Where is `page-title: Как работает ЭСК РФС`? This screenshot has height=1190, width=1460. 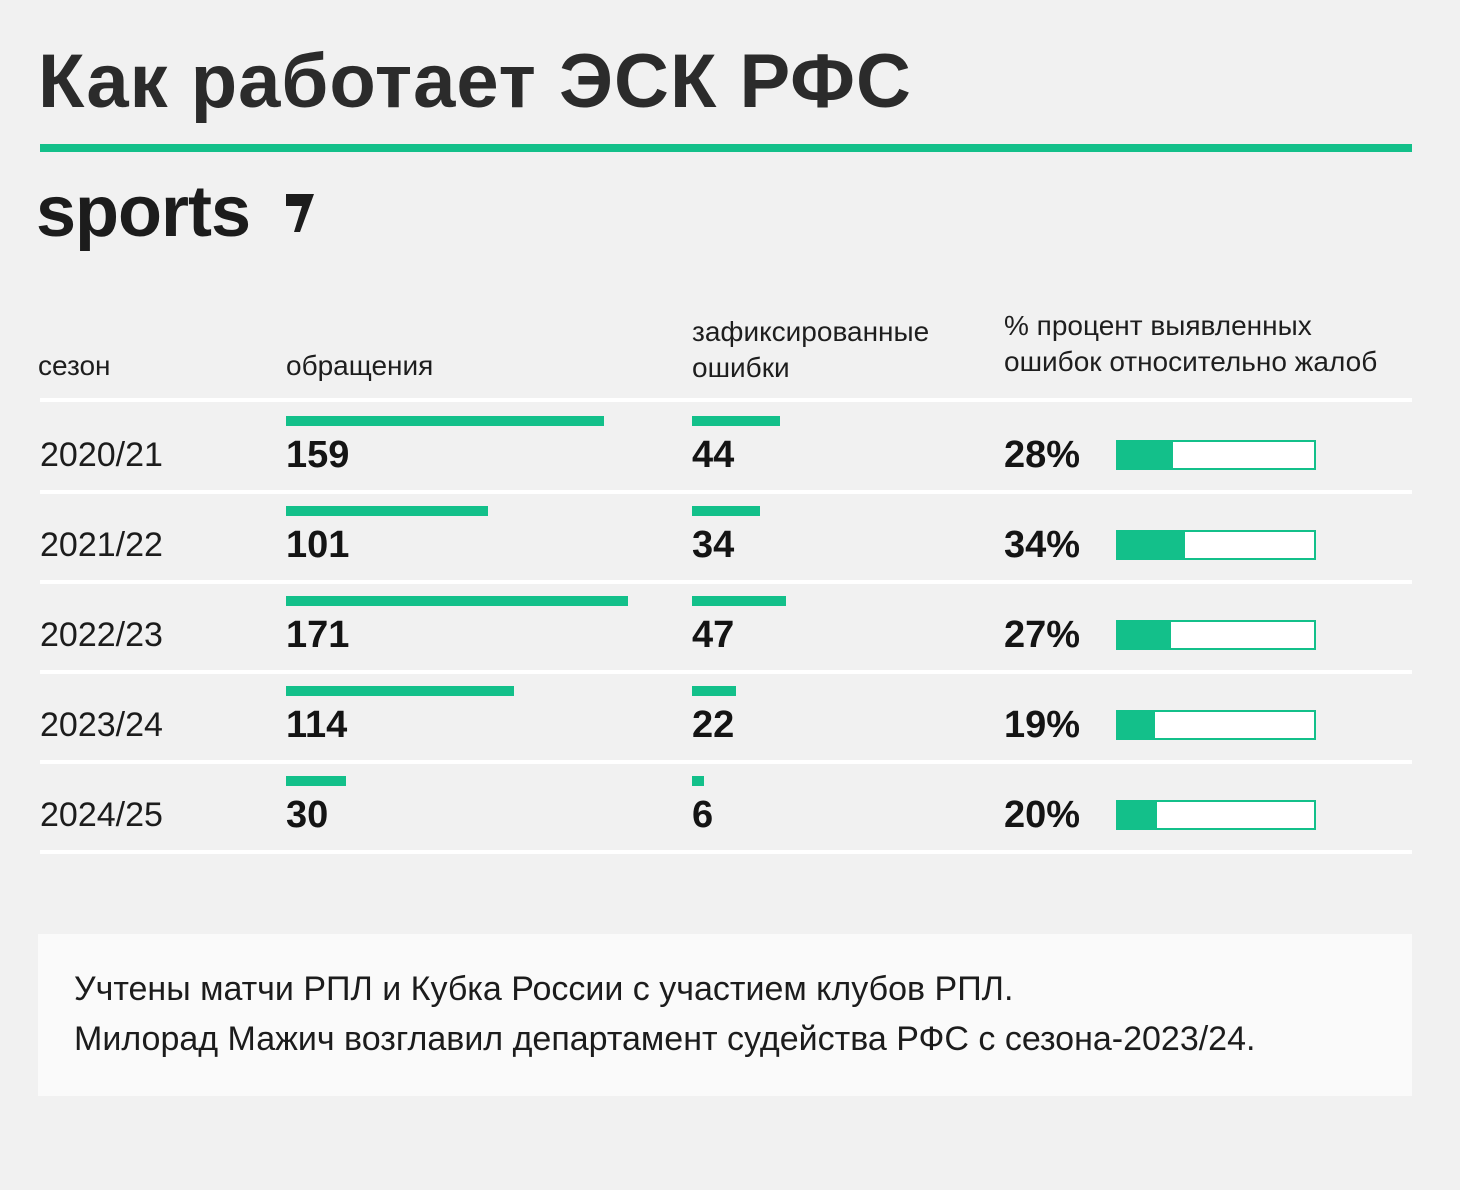
page-title: Как работает ЭСК РФС is located at coordinates (475, 81).